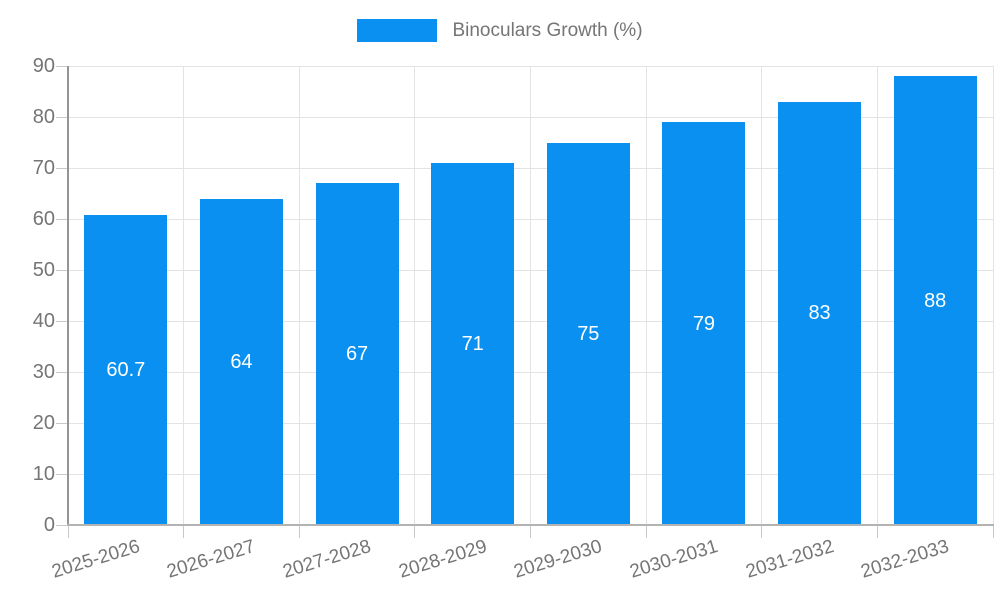  What do you see at coordinates (43, 219) in the screenshot?
I see `y-axis-tick-label: 60` at bounding box center [43, 219].